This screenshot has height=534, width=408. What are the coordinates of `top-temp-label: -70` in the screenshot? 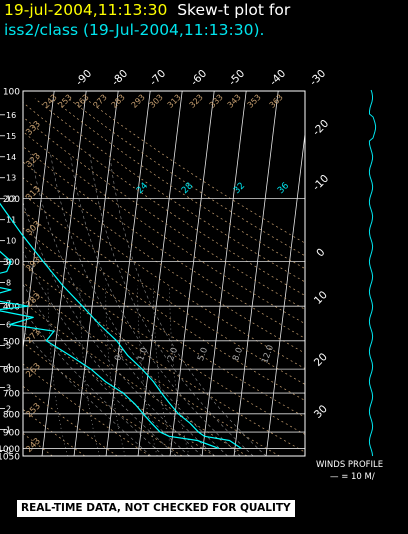 It's located at (158, 78).